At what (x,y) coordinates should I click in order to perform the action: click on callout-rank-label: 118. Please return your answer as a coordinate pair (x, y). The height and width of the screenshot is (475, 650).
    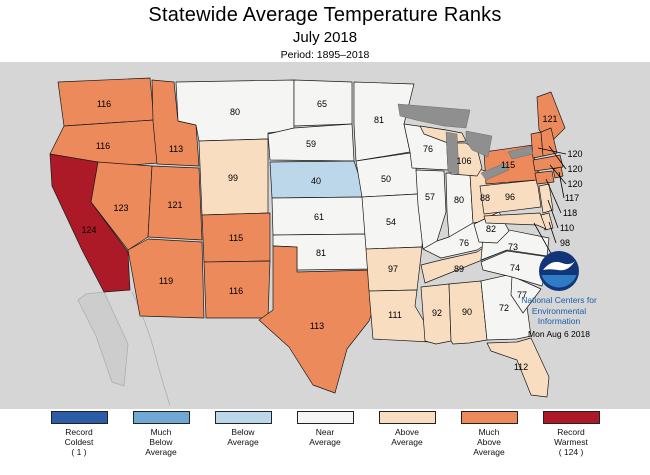
    Looking at the image, I should click on (570, 213).